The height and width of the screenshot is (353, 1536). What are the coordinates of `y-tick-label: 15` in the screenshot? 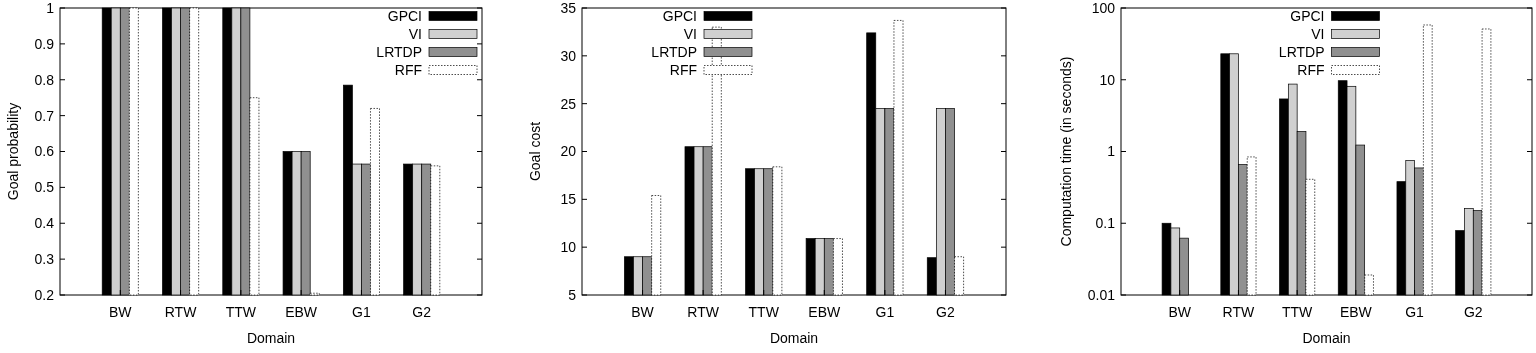 It's located at (568, 199).